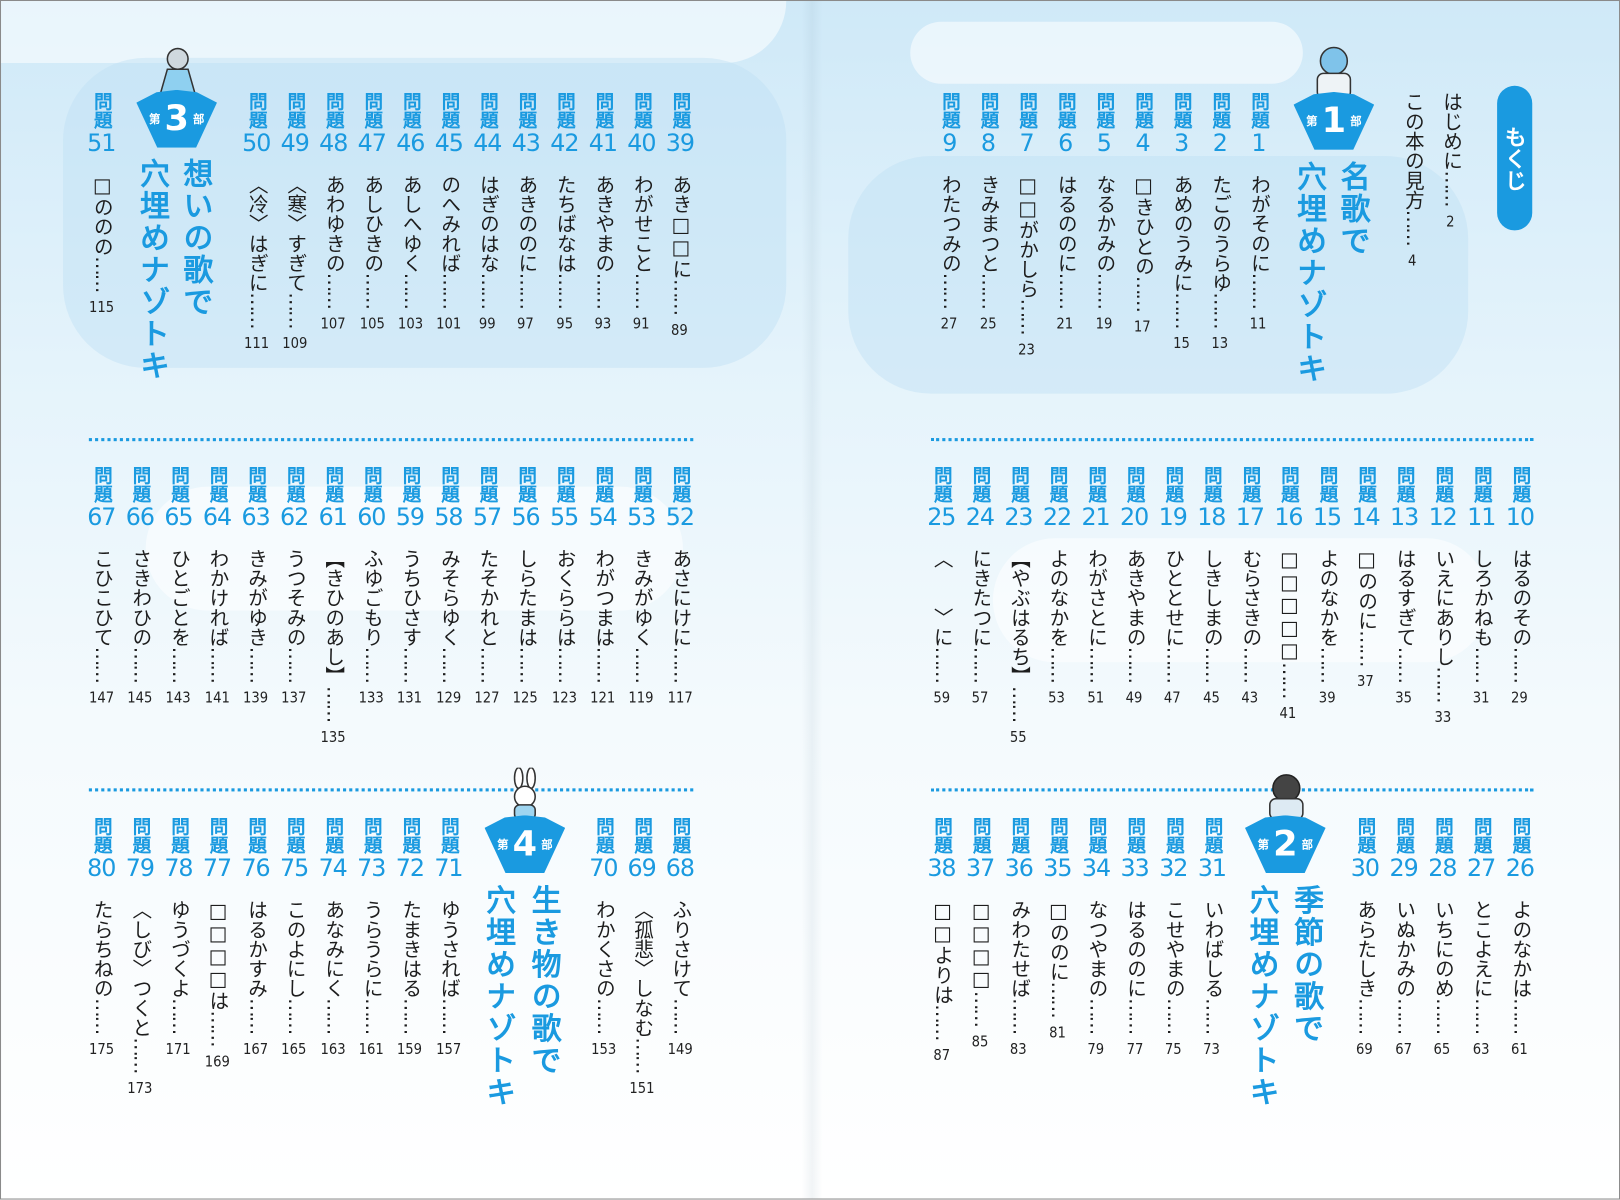  What do you see at coordinates (1211, 937) in the screenshot?
I see `toc-entry-problem-31: 問題 31 いわばしる…… 73` at bounding box center [1211, 937].